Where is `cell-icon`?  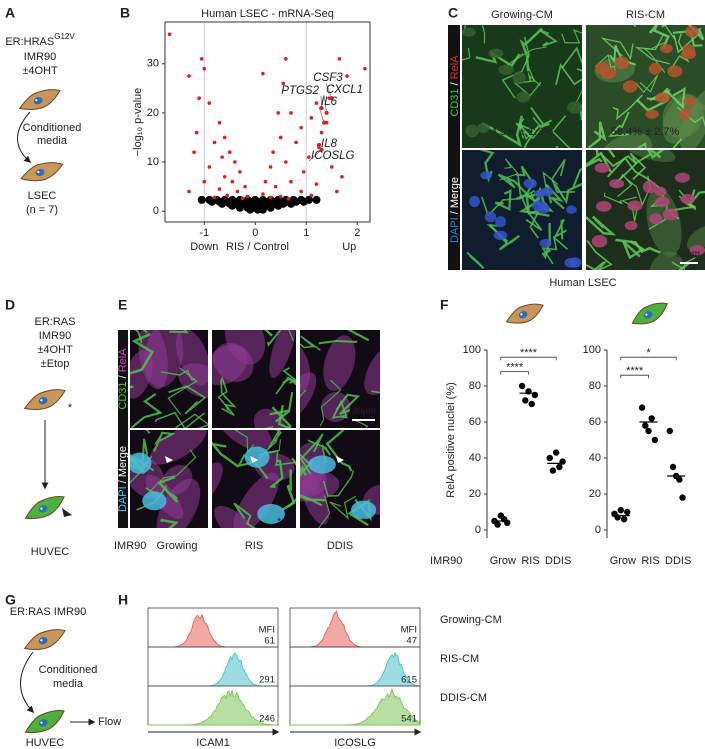 cell-icon is located at coordinates (524, 313).